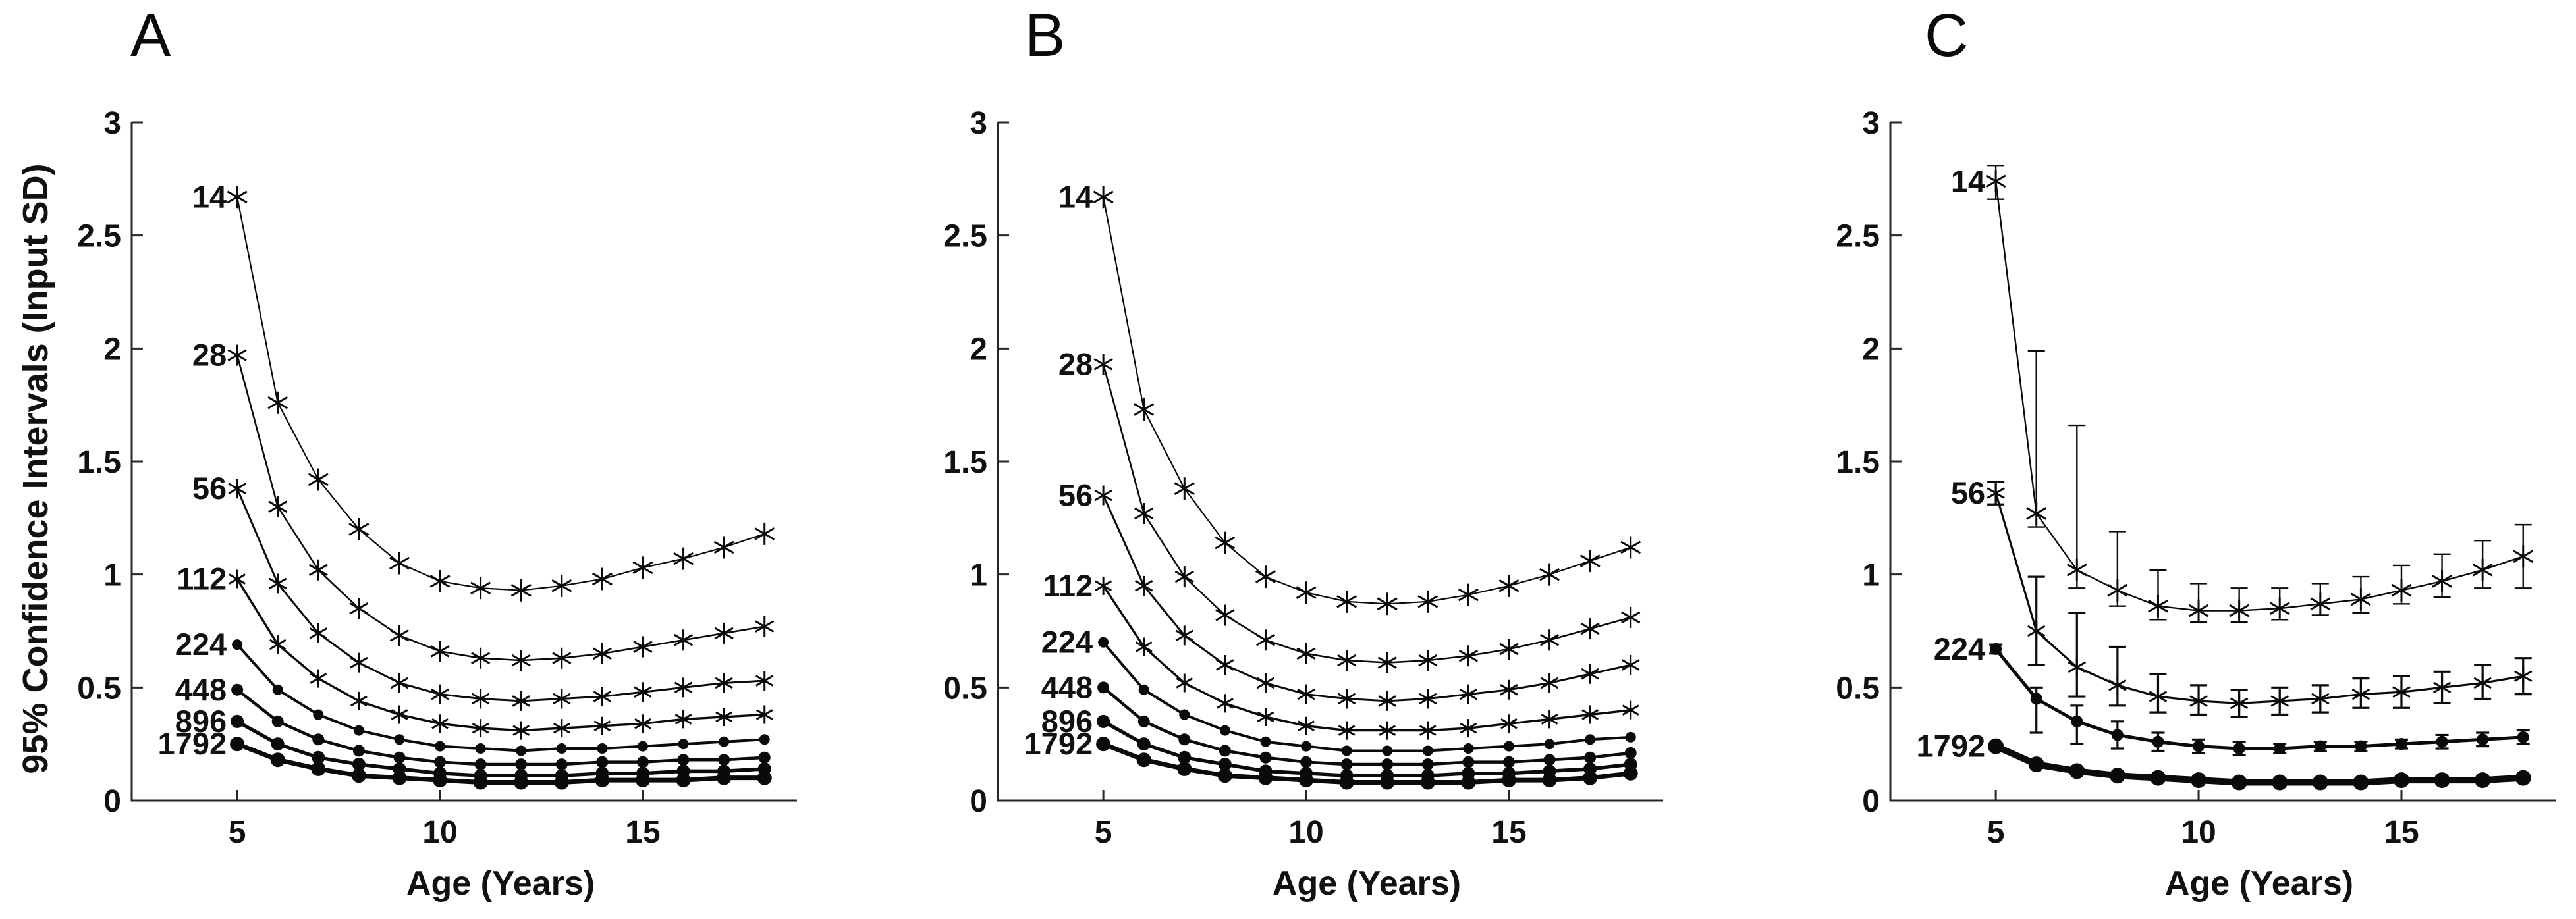 This screenshot has height=919, width=2576. Describe the element at coordinates (1075, 196) in the screenshot. I see `series-label-n14: 14` at that location.